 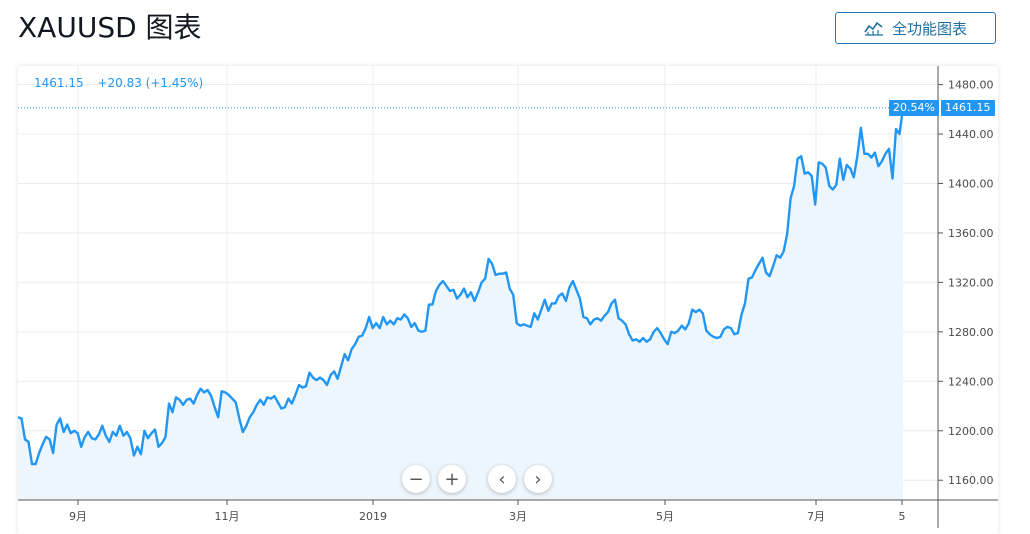 What do you see at coordinates (518, 516) in the screenshot?
I see `x-tick-label: 3月` at bounding box center [518, 516].